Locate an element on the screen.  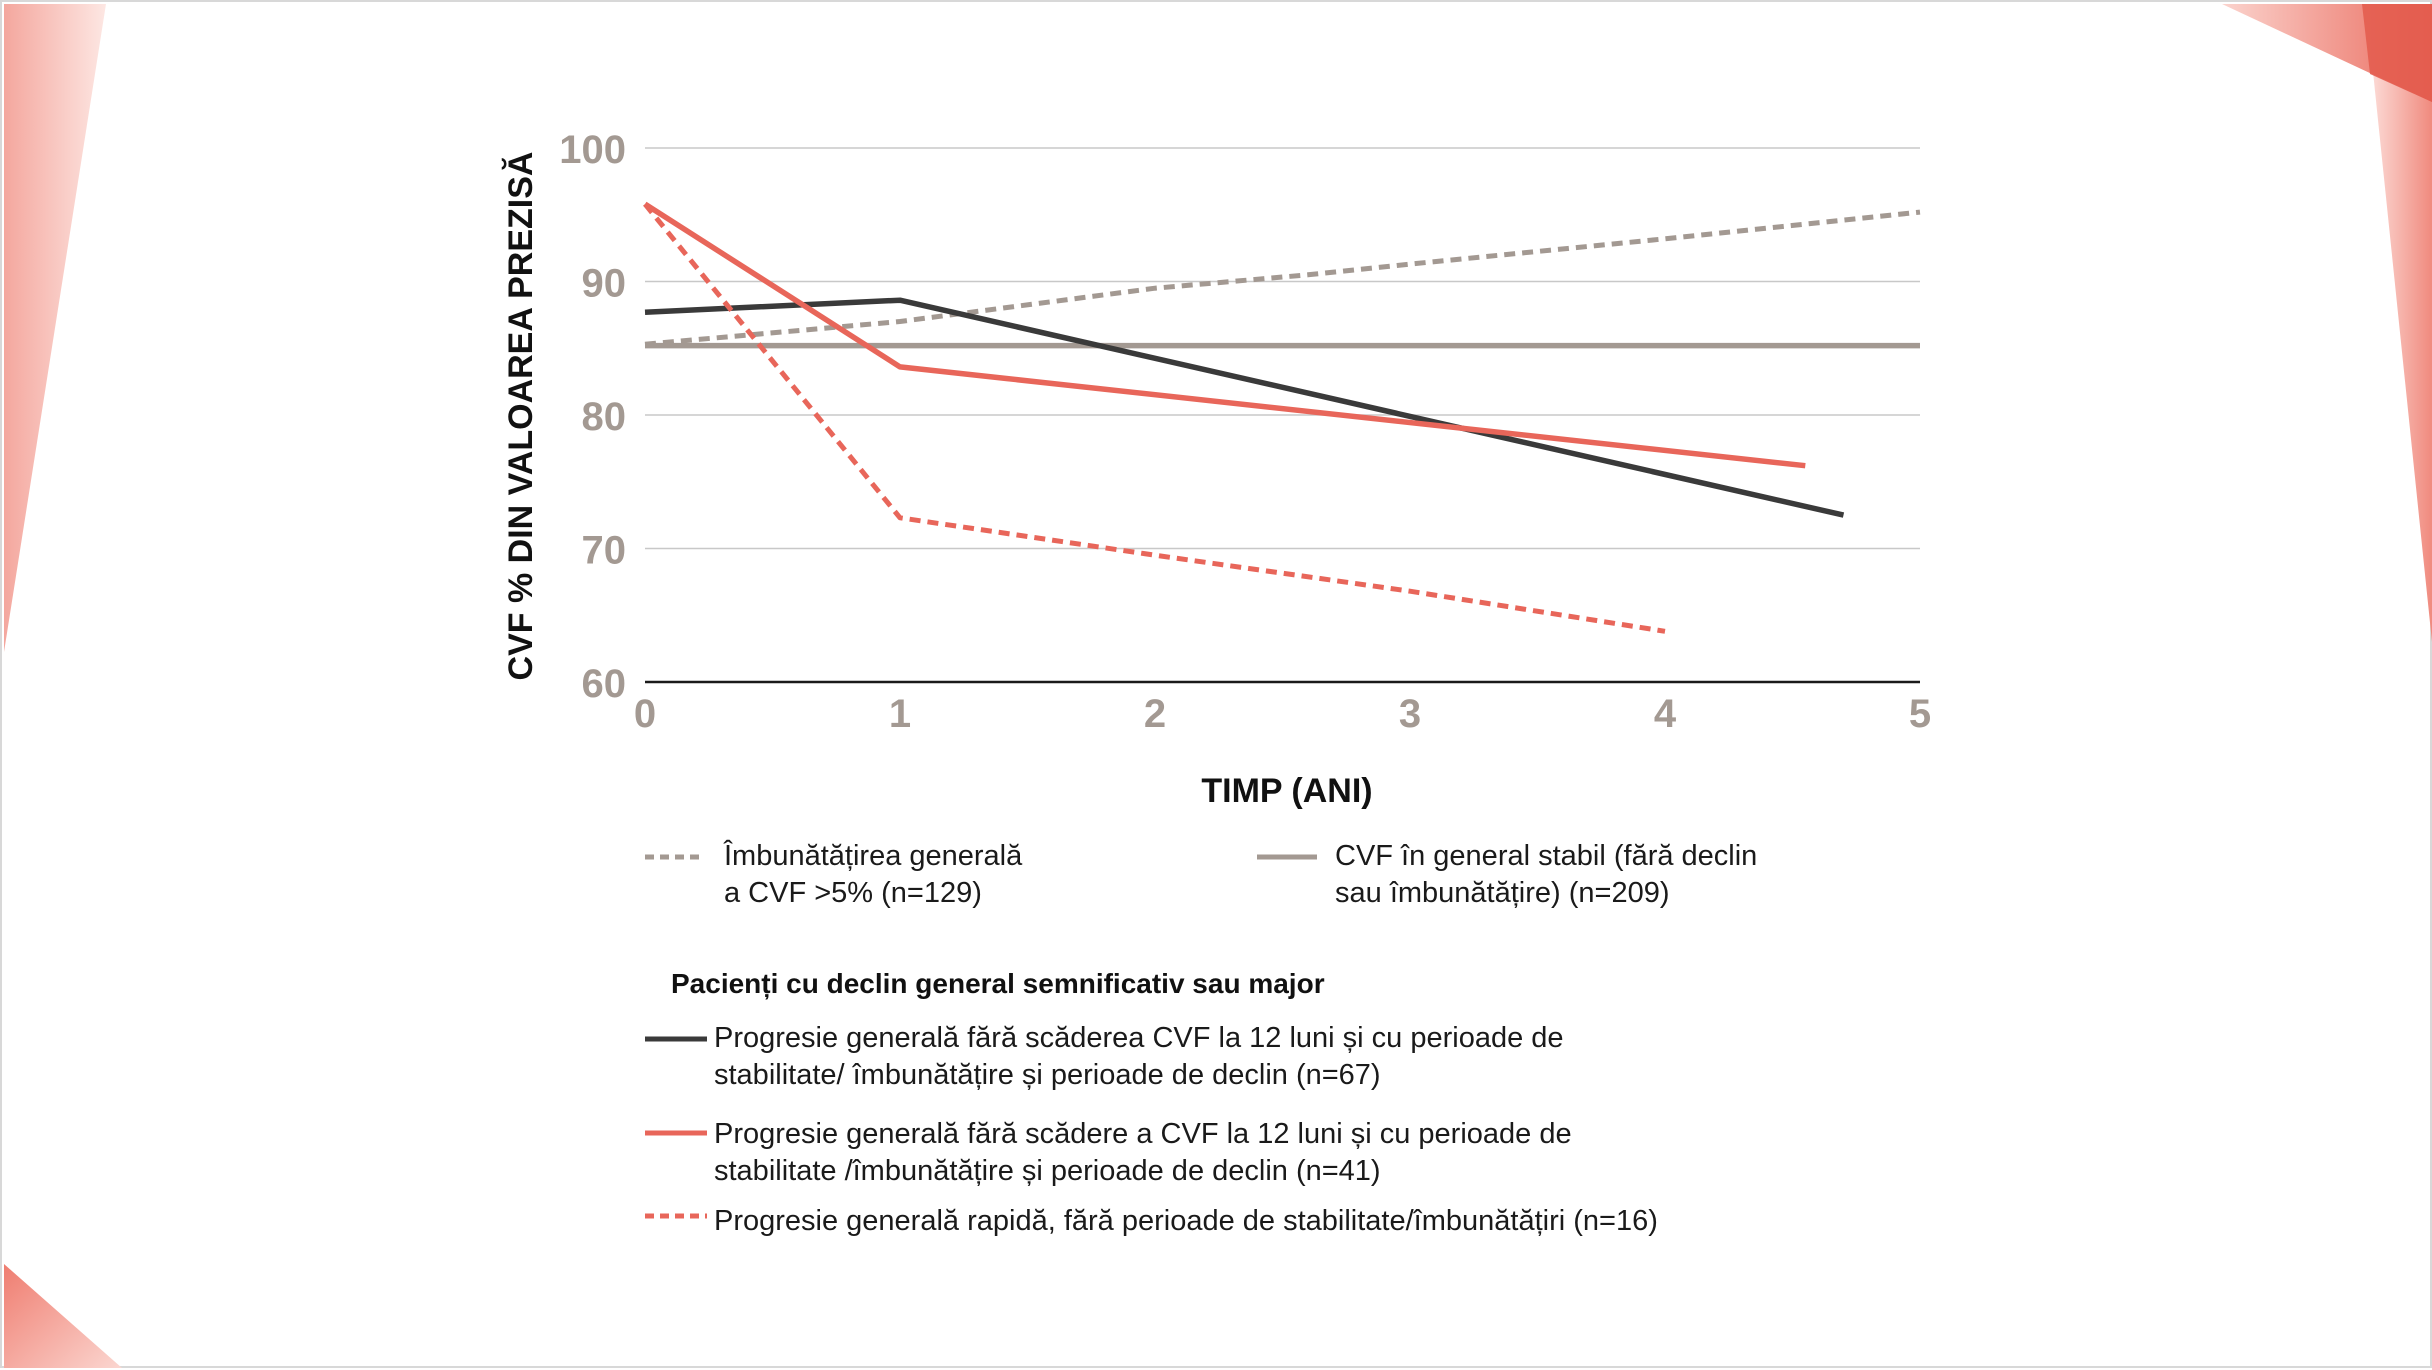
x-axis-title: TIMP (ANI) is located at coordinates (1286, 791).